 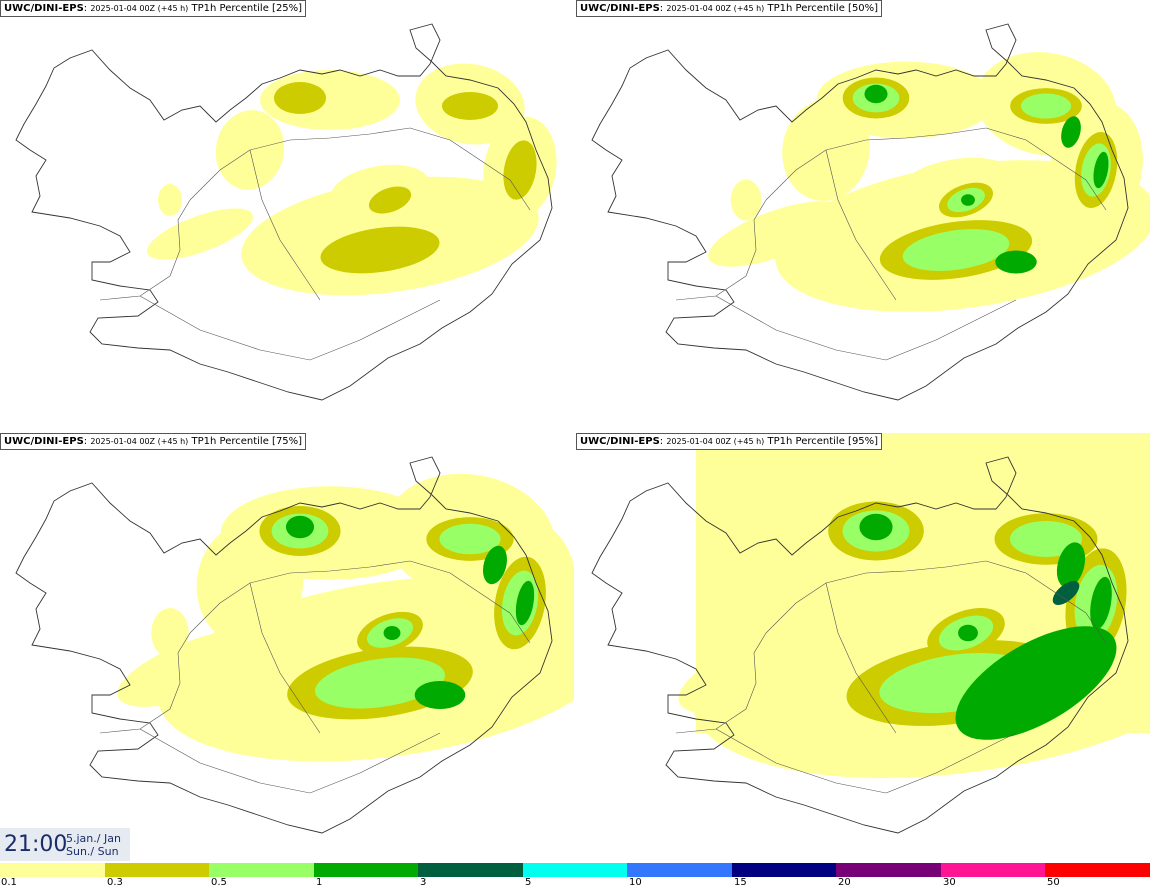 I want to click on valid-time-box: 21:00 5.jan./ Jan Sun./ Sun, so click(x=65, y=844).